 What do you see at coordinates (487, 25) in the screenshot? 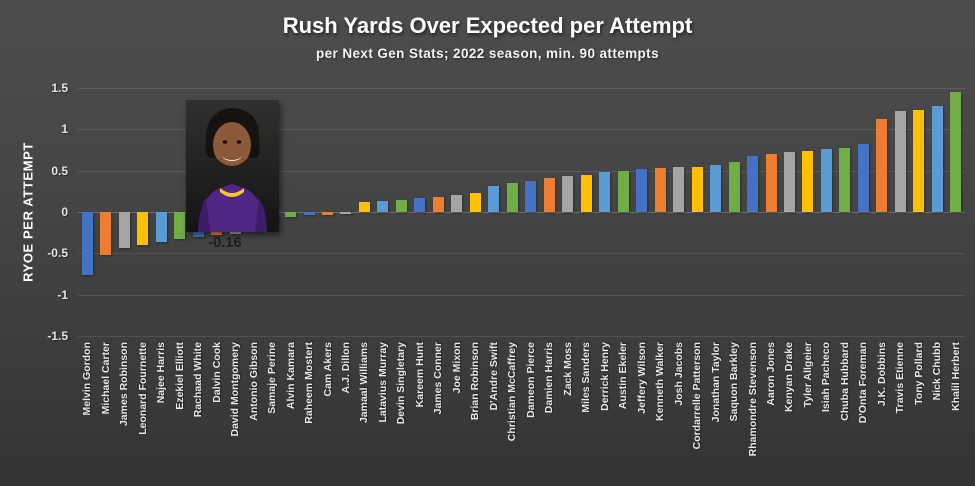
I see `chart-title: Rush Yards Over Expected per Attempt` at bounding box center [487, 25].